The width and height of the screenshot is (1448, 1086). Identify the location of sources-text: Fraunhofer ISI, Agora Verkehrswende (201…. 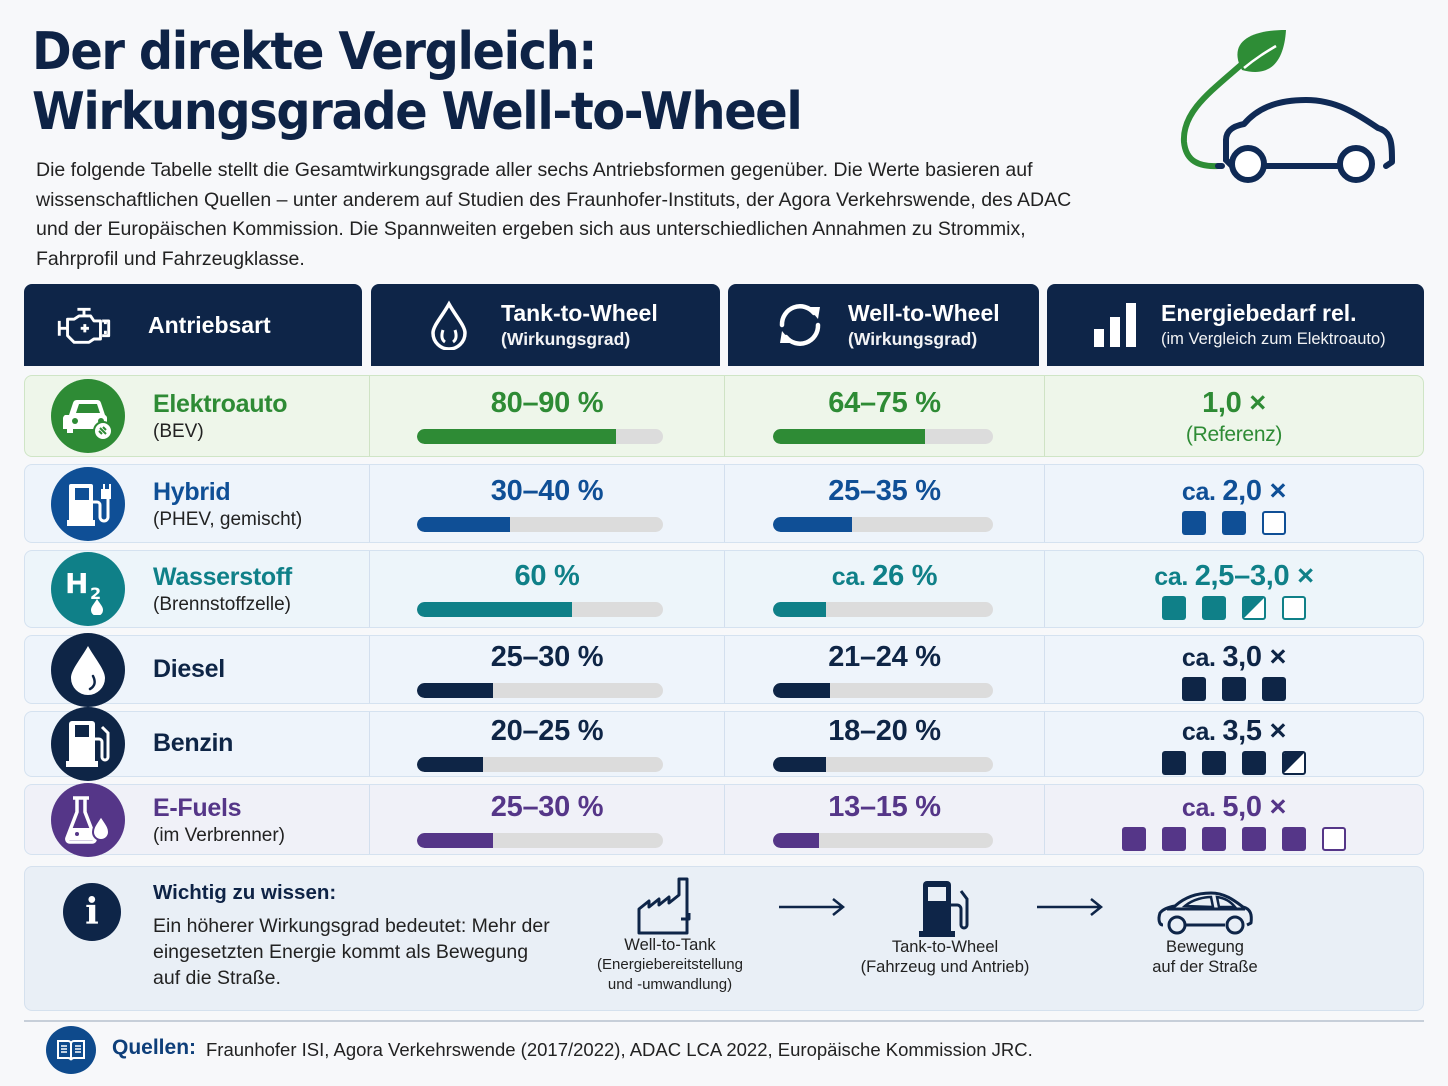
(619, 1049).